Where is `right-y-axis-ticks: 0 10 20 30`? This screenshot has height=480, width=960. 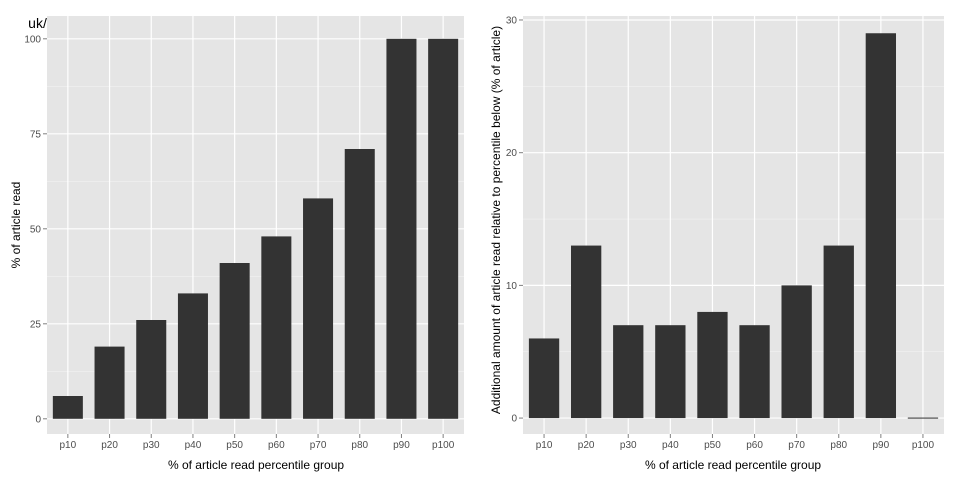
right-y-axis-ticks: 0 10 20 30 is located at coordinates (514, 220).